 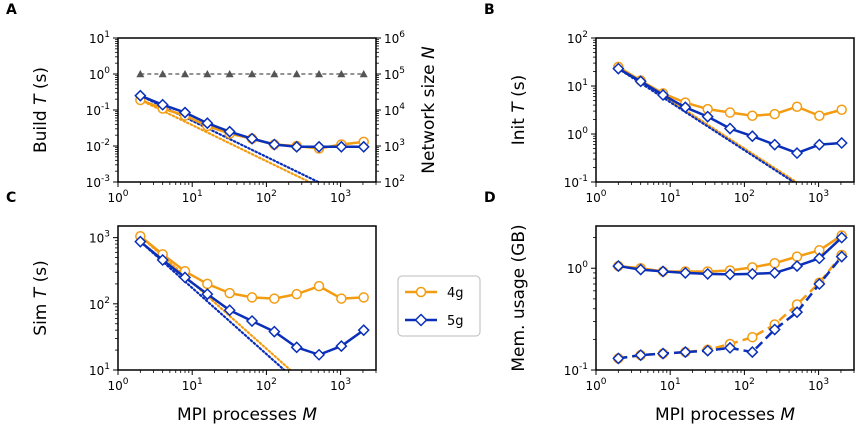 What do you see at coordinates (99, 38) in the screenshot?
I see `y-tick-label: 10¹` at bounding box center [99, 38].